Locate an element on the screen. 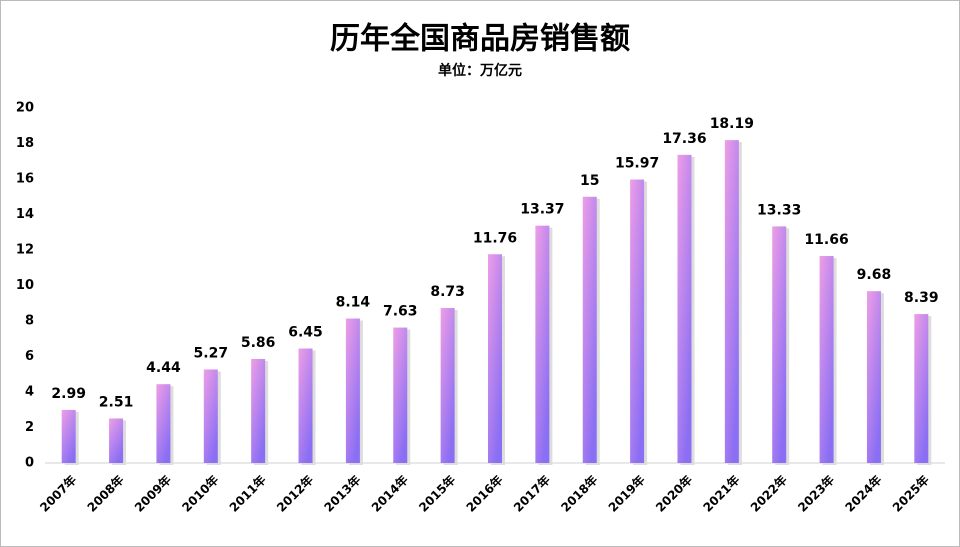  value-label: 8.73 is located at coordinates (447, 292).